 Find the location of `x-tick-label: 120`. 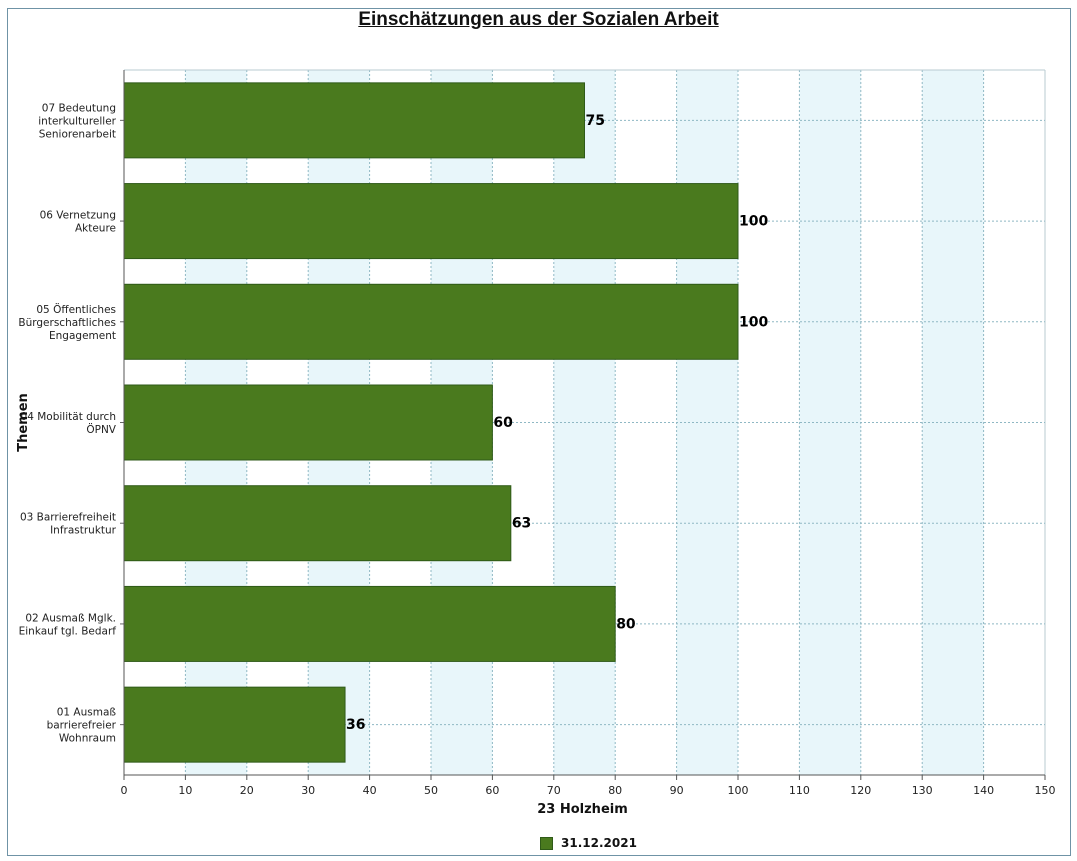

x-tick-label: 120 is located at coordinates (860, 790).